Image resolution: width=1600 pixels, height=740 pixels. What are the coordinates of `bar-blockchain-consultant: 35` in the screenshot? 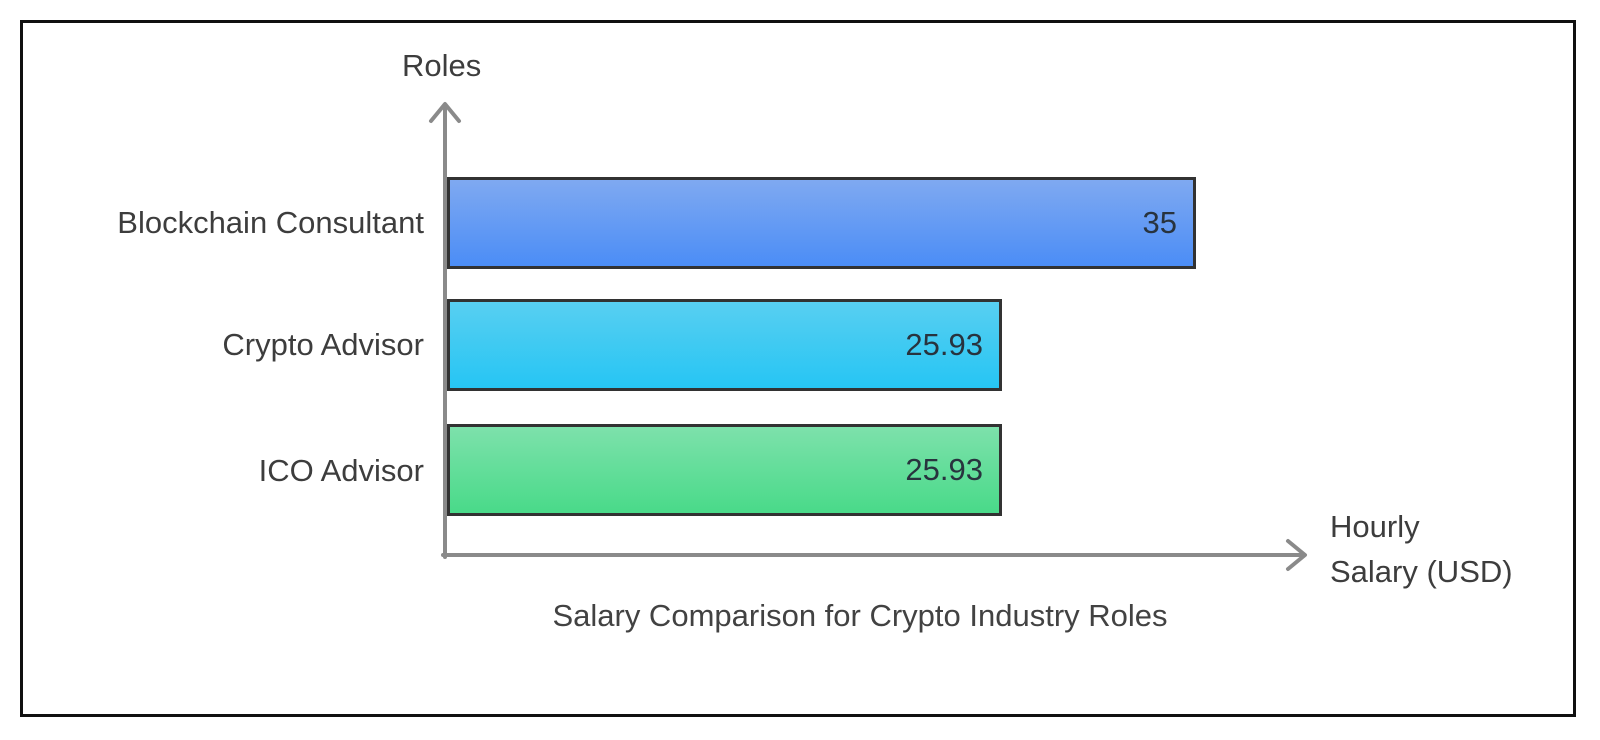 It's located at (821, 223).